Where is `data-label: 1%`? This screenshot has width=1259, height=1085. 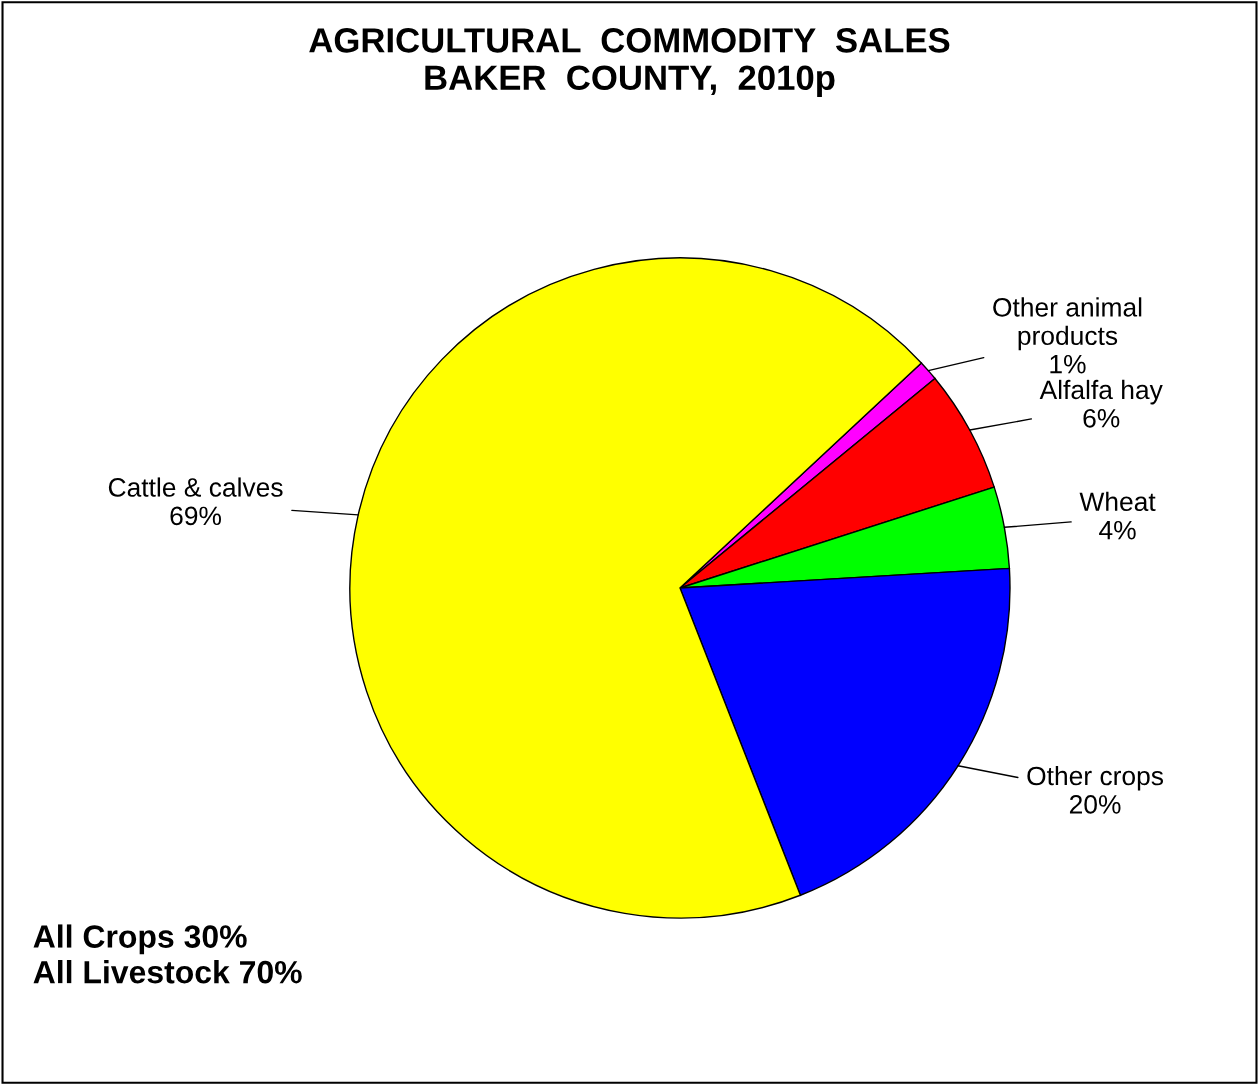
data-label: 1% is located at coordinates (1068, 364).